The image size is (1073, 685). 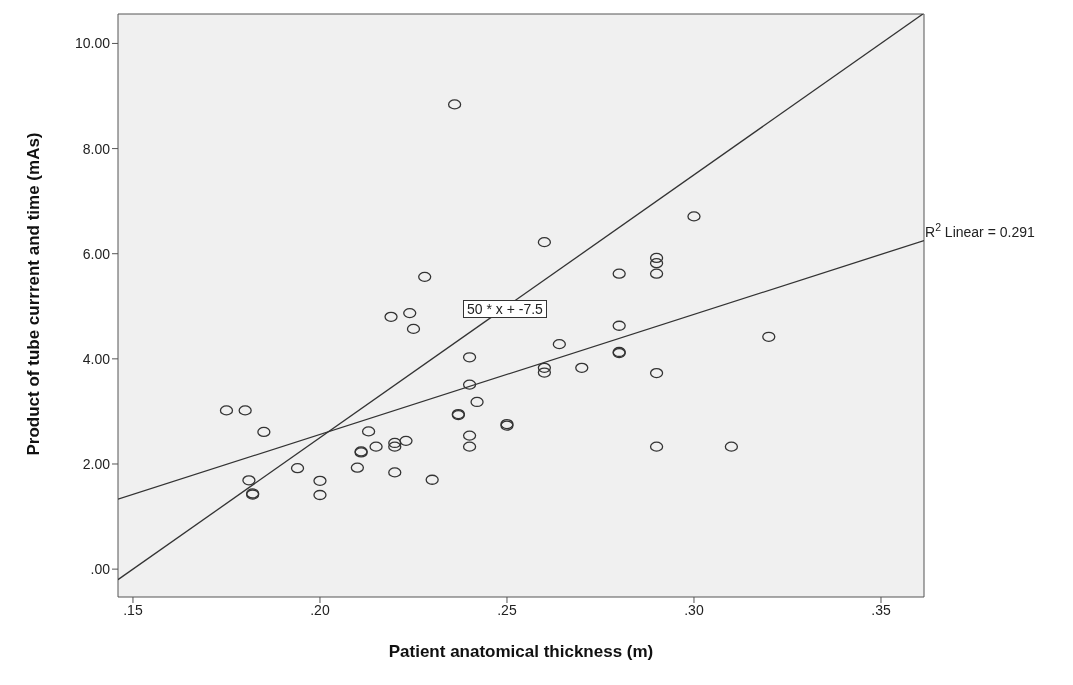 What do you see at coordinates (96, 463) in the screenshot?
I see `y-tick-label: 2.00` at bounding box center [96, 463].